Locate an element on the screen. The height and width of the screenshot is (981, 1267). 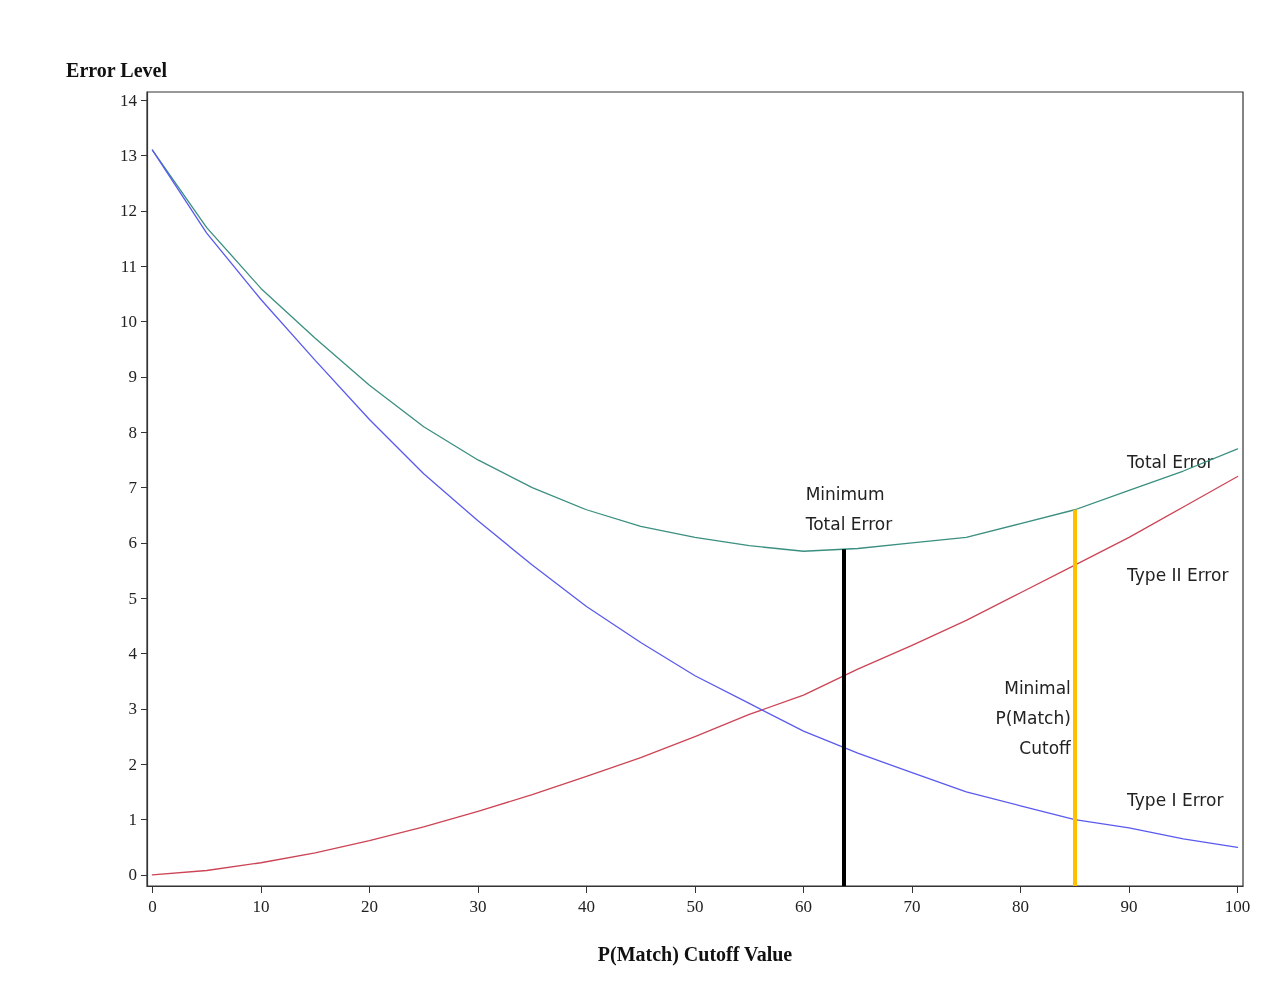
y-tick-label: 3 is located at coordinates (132, 709).